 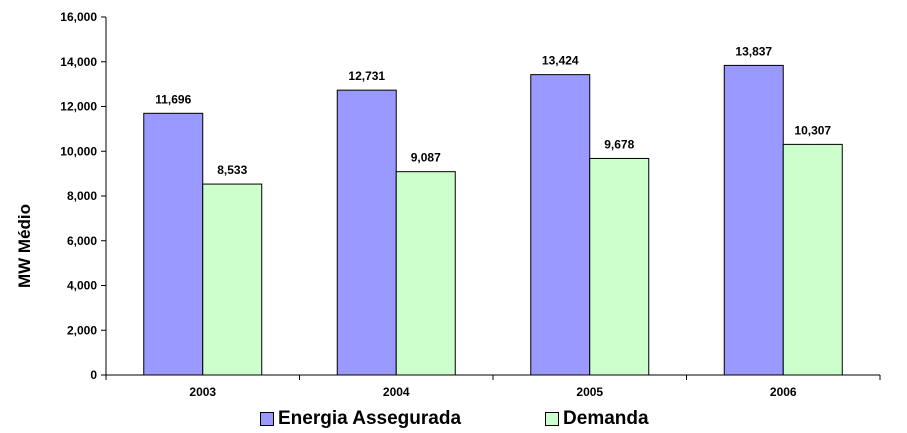 I want to click on data-label: 10,307, so click(x=812, y=130).